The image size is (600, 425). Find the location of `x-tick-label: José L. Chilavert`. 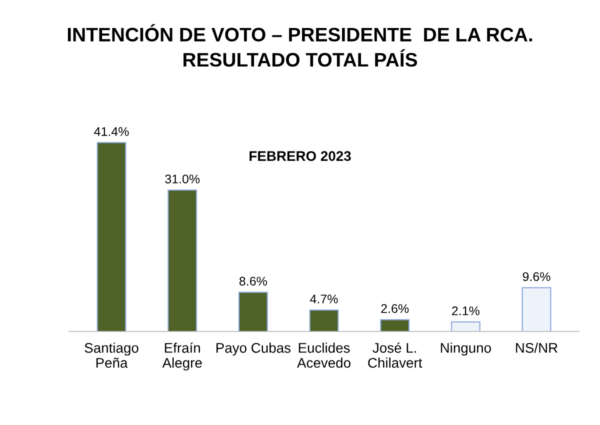

x-tick-label: José L. Chilavert is located at coordinates (395, 355).